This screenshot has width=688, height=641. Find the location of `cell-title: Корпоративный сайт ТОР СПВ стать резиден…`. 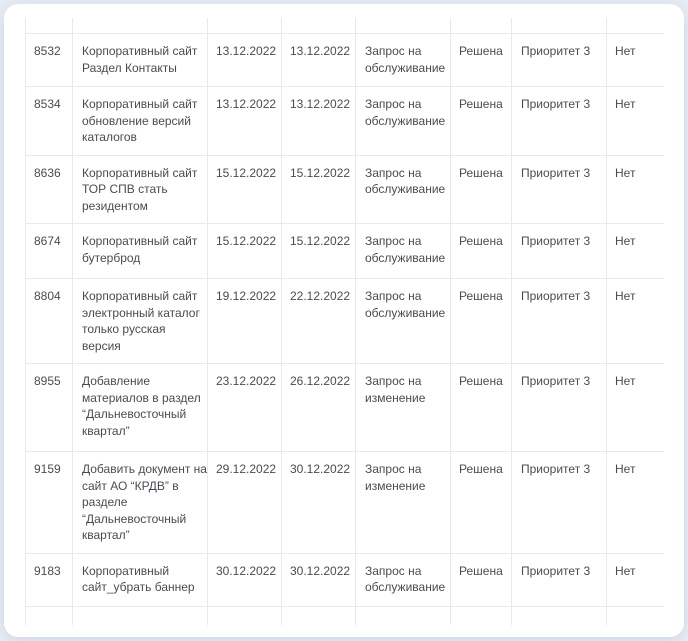

cell-title: Корпоративный сайт ТОР СПВ стать резиден… is located at coordinates (140, 189).